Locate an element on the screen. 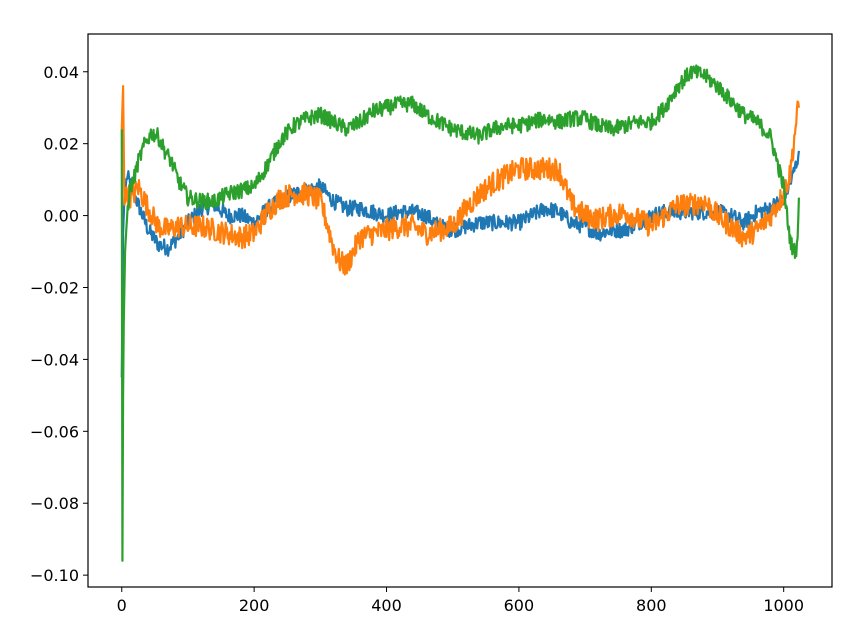 This screenshot has height=624, width=856. y-axis: −0.10 −0.08 −0.06 −0.04 −0.02 0.00 0.02 0.04 is located at coordinates (59, 324).